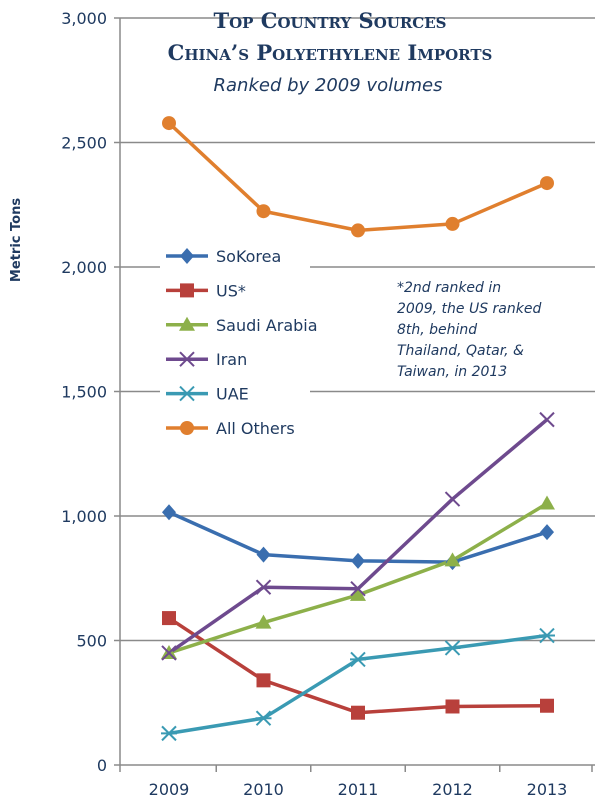 Image resolution: width=595 pixels, height=805 pixels. What do you see at coordinates (358, 560) in the screenshot?
I see `point-sokorea-2011` at bounding box center [358, 560].